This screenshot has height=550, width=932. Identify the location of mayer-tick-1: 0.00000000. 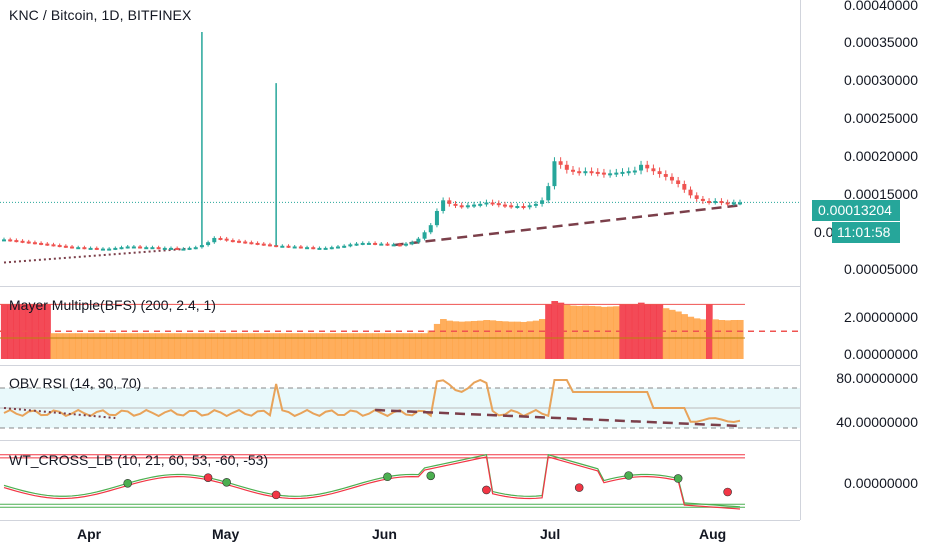
(881, 354).